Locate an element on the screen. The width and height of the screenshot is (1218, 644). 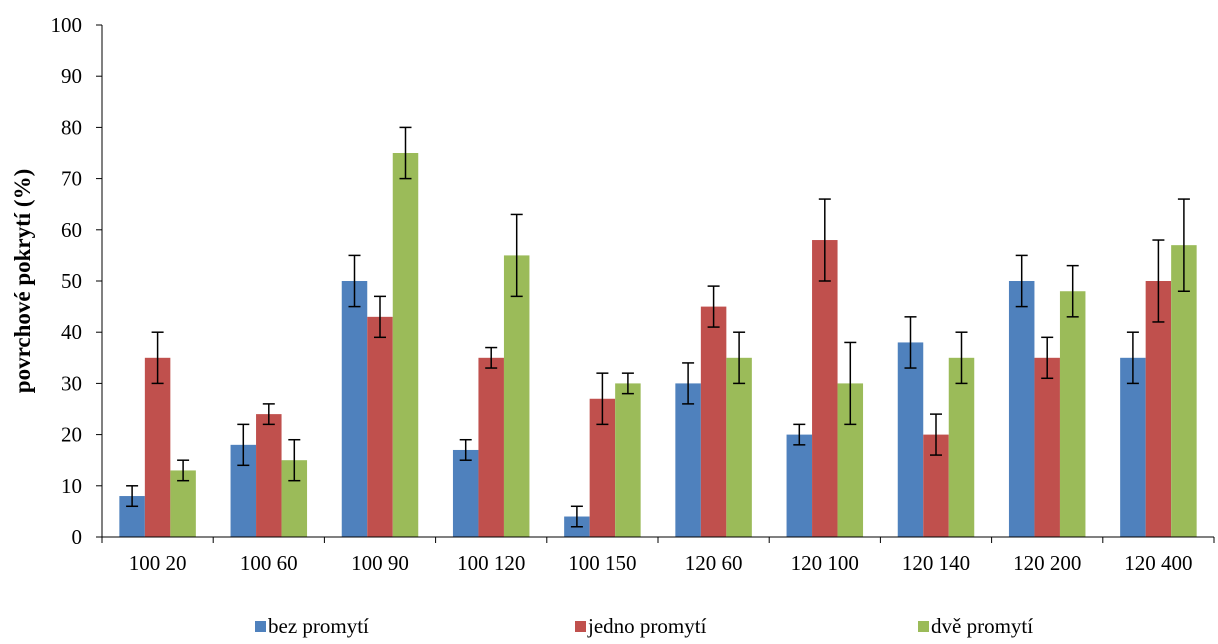
x-tick-label: 120 60 is located at coordinates (714, 563).